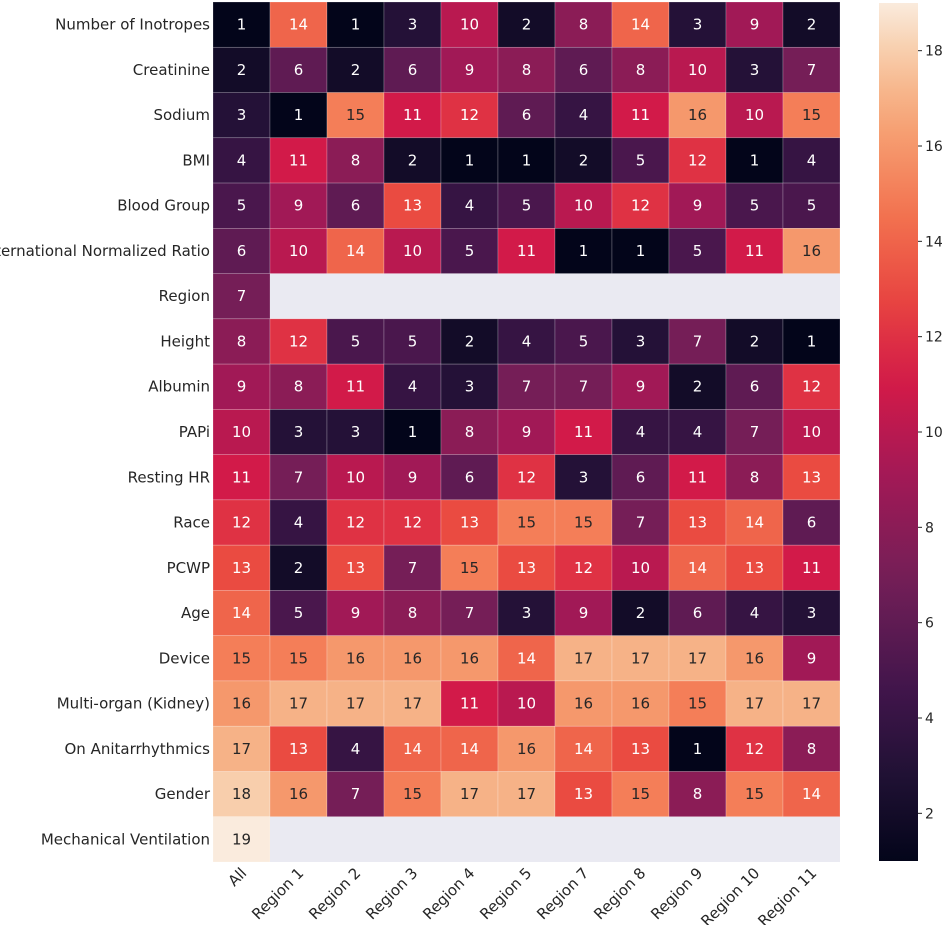 The height and width of the screenshot is (925, 945). What do you see at coordinates (787, 894) in the screenshot?
I see `column-label: Region 11` at bounding box center [787, 894].